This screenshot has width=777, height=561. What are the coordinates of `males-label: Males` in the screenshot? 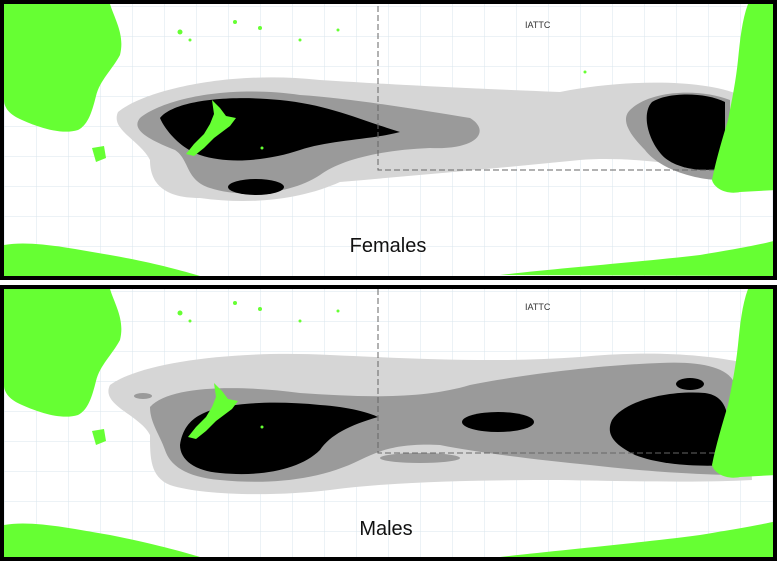 It's located at (385, 529).